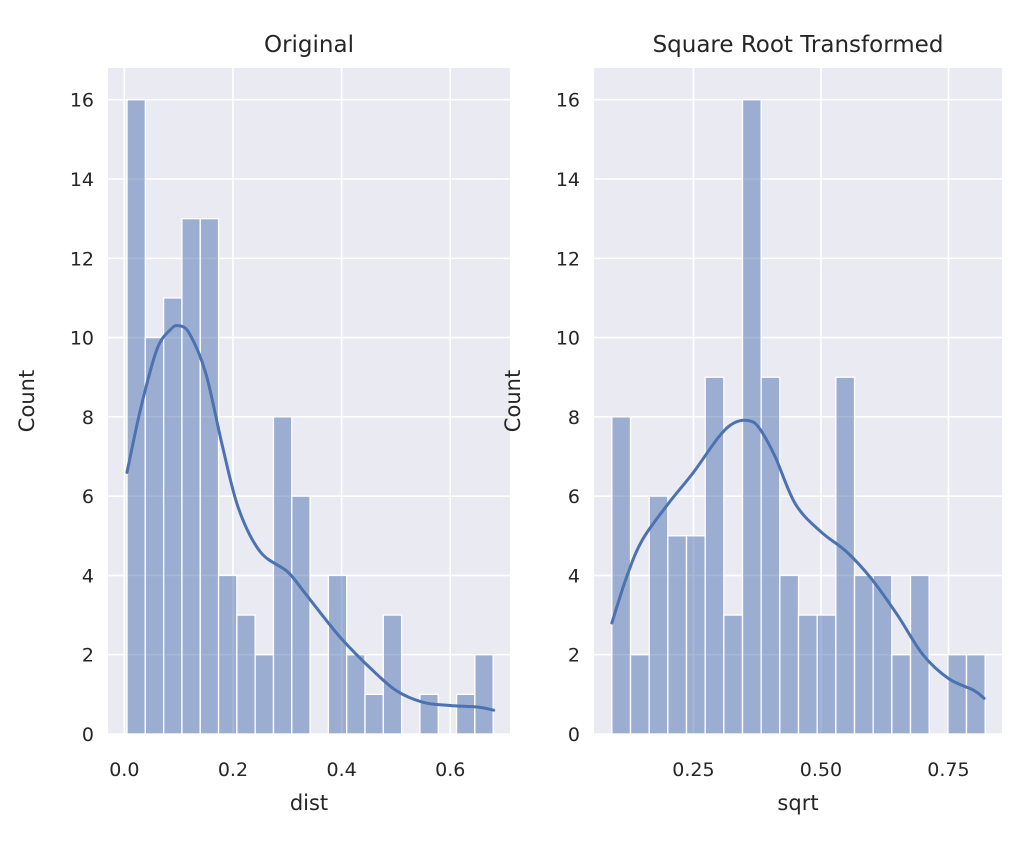  Describe the element at coordinates (450, 770) in the screenshot. I see `x-tick-label: 0.6` at that location.